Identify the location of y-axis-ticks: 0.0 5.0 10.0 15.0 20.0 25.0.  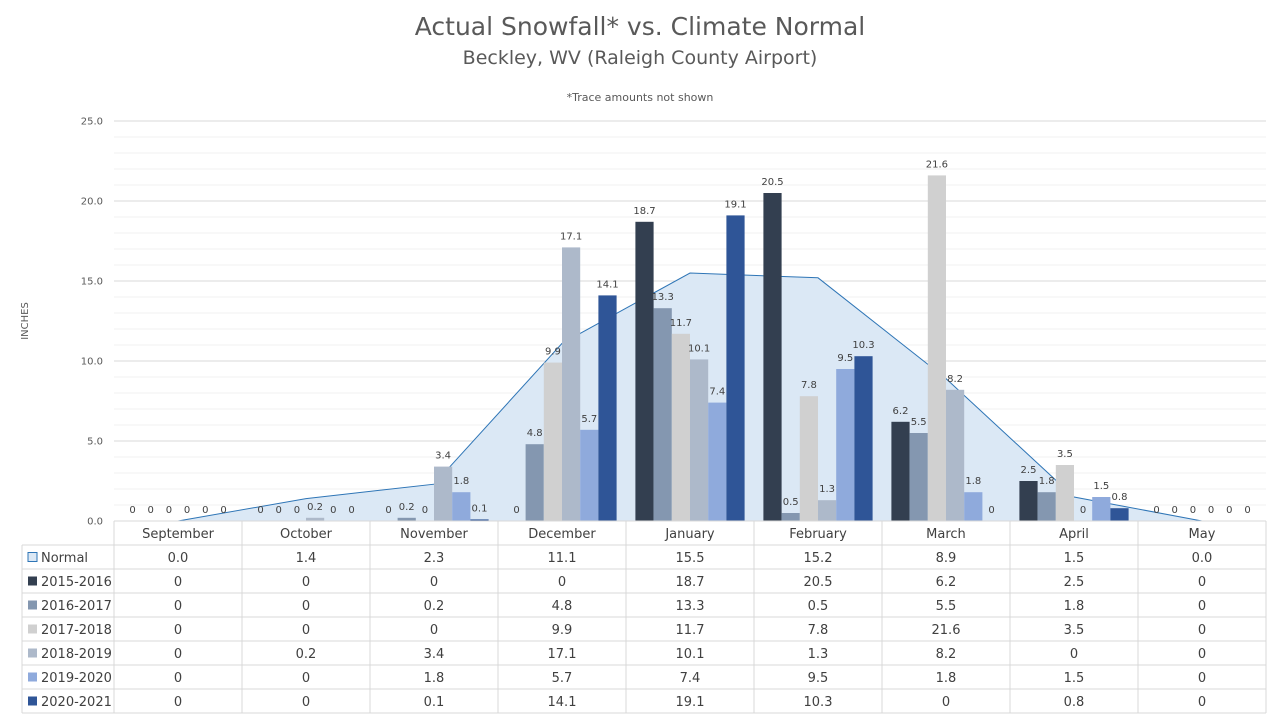
(92, 322).